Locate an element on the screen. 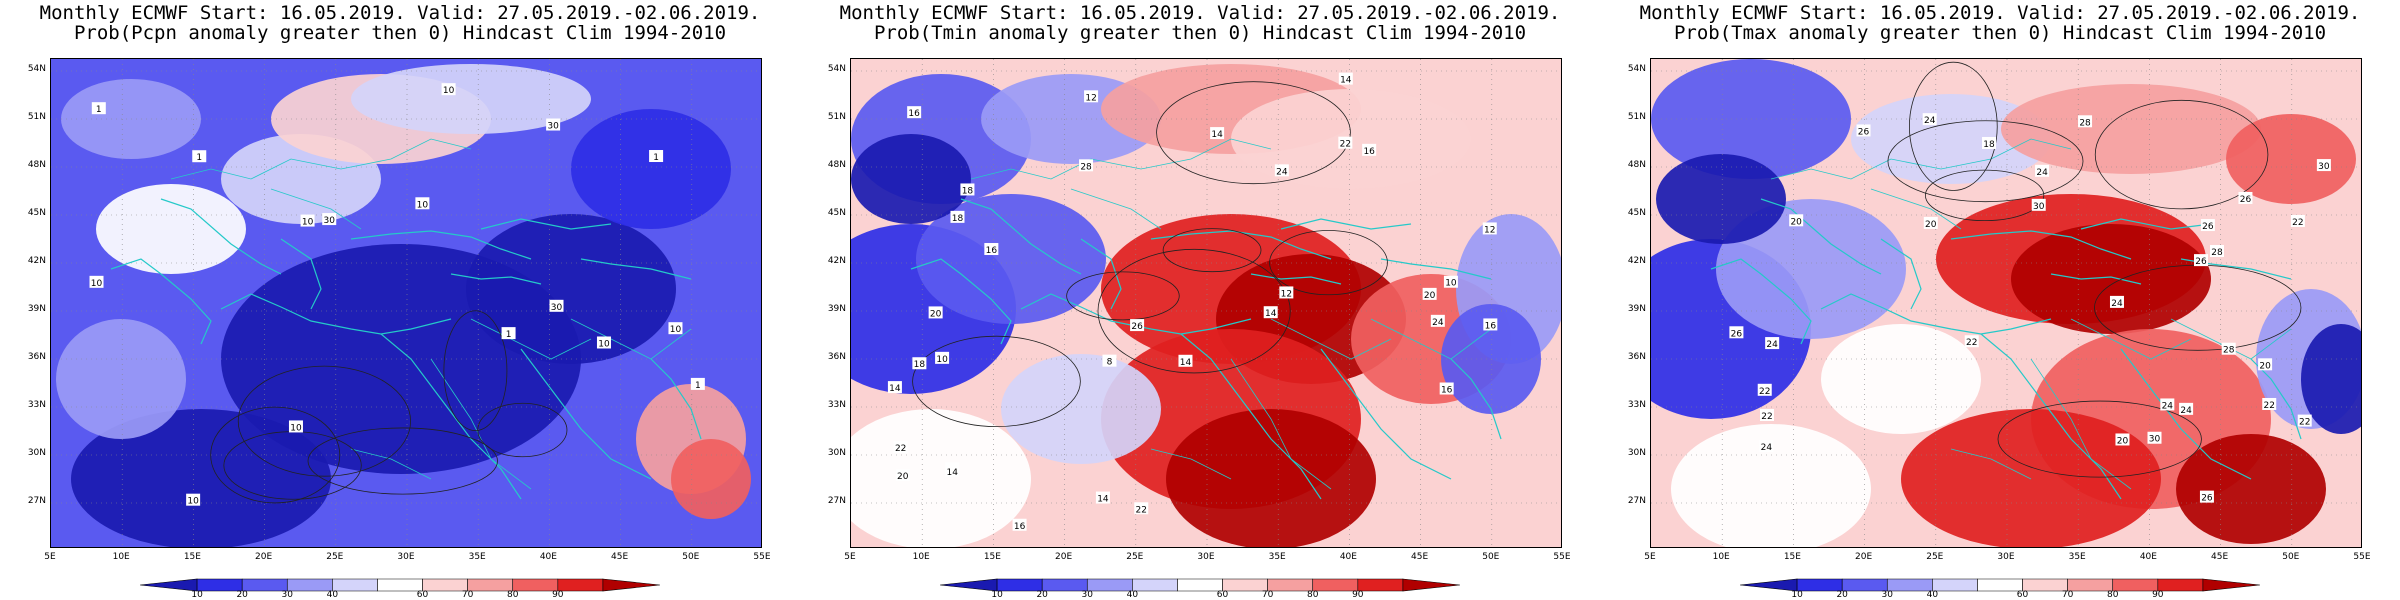  lat-tick-label: 48N is located at coordinates (36, 165).